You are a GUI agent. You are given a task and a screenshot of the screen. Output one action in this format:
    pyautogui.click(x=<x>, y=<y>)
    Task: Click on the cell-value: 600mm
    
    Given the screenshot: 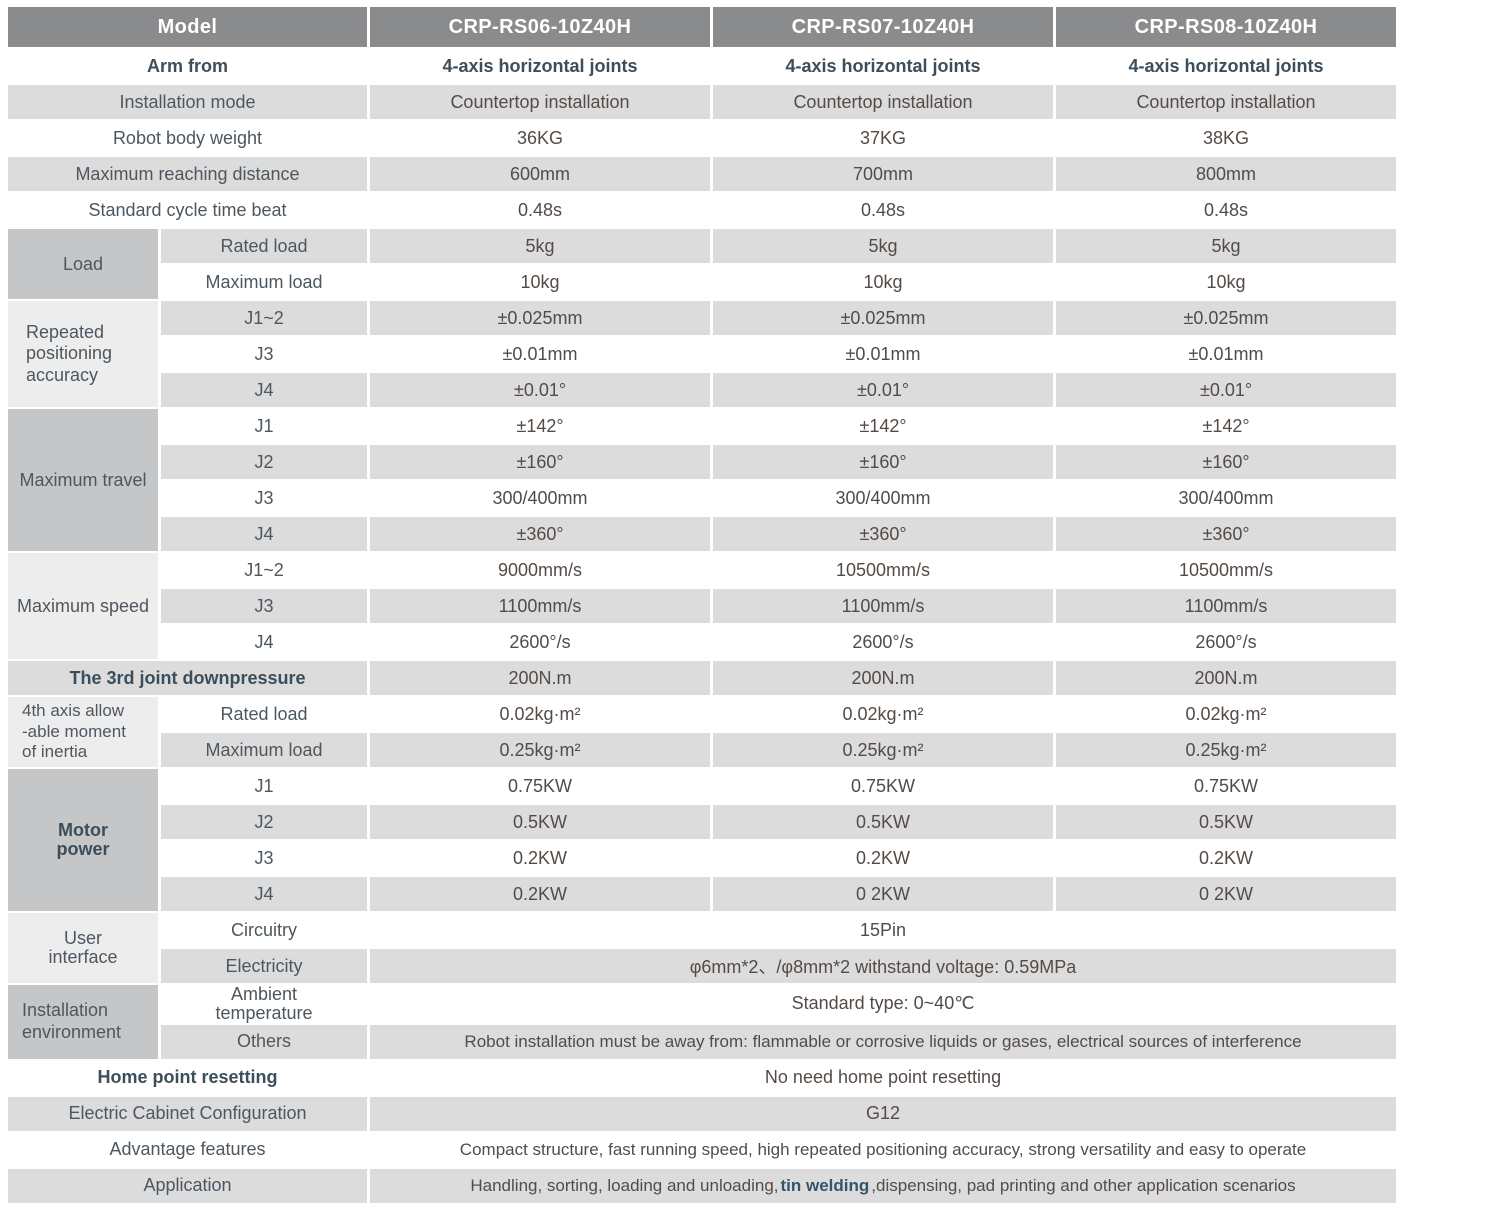 What is the action you would take?
    pyautogui.click(x=540, y=174)
    